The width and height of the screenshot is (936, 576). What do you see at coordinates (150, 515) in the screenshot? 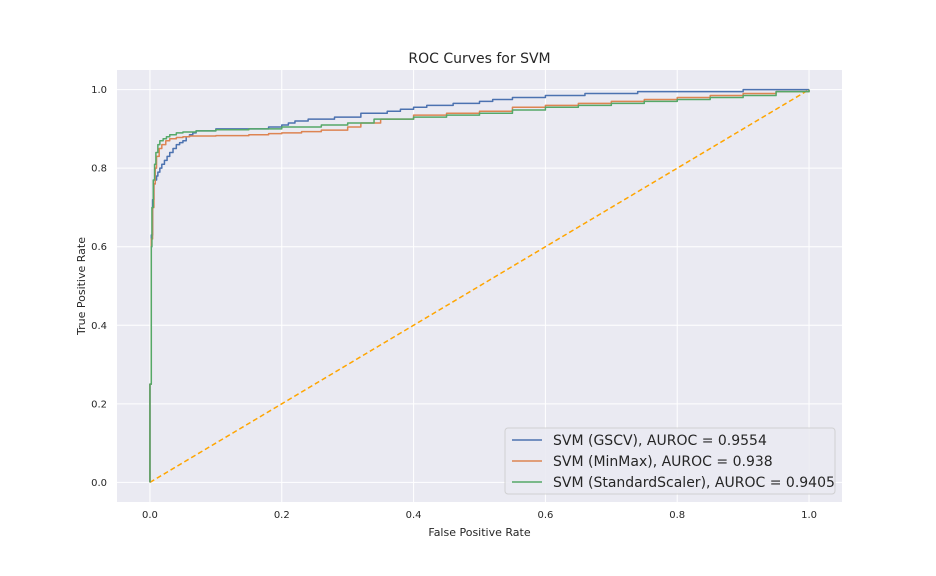
I see `x-tick-label: 0.0` at bounding box center [150, 515].